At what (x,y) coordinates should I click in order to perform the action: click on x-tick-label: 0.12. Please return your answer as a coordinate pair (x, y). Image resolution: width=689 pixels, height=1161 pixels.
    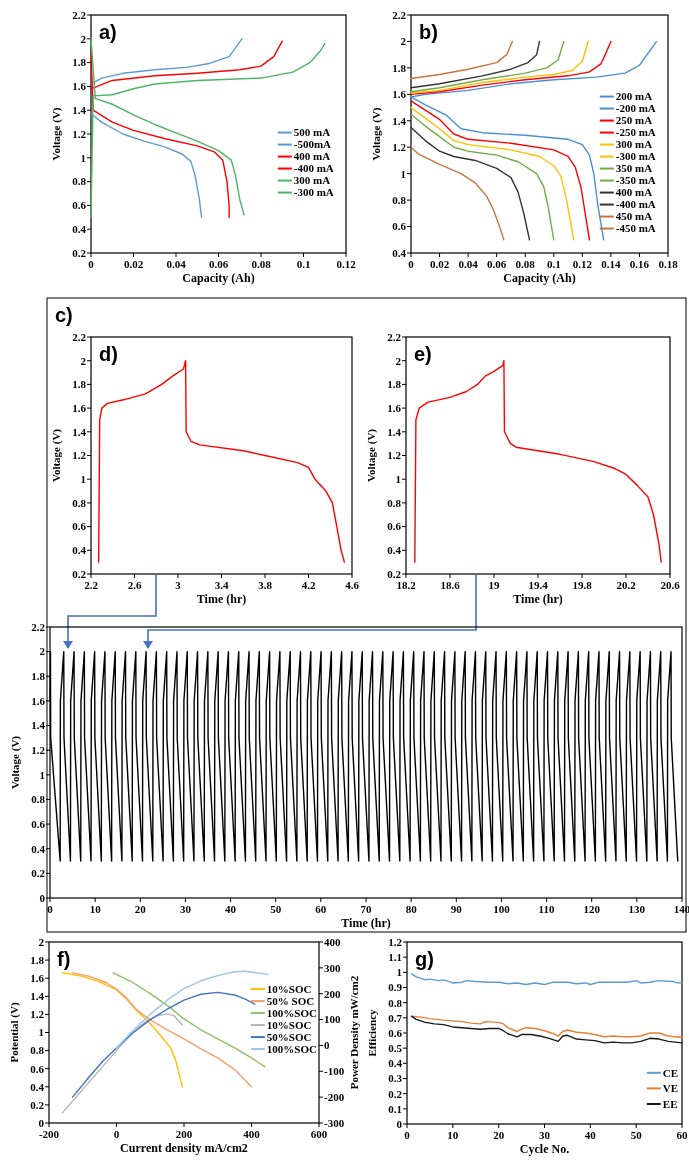
    Looking at the image, I should click on (582, 264).